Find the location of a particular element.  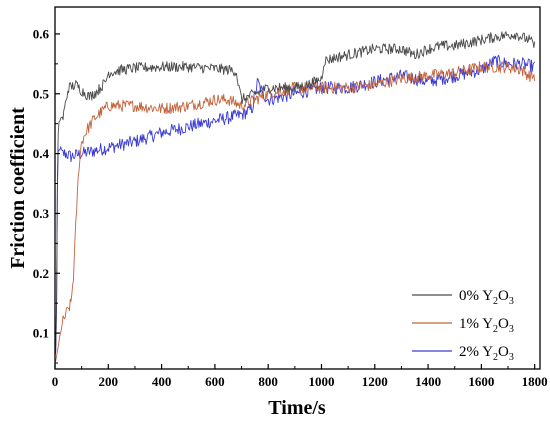

legend-label: 2% Y2O3 is located at coordinates (486, 353).